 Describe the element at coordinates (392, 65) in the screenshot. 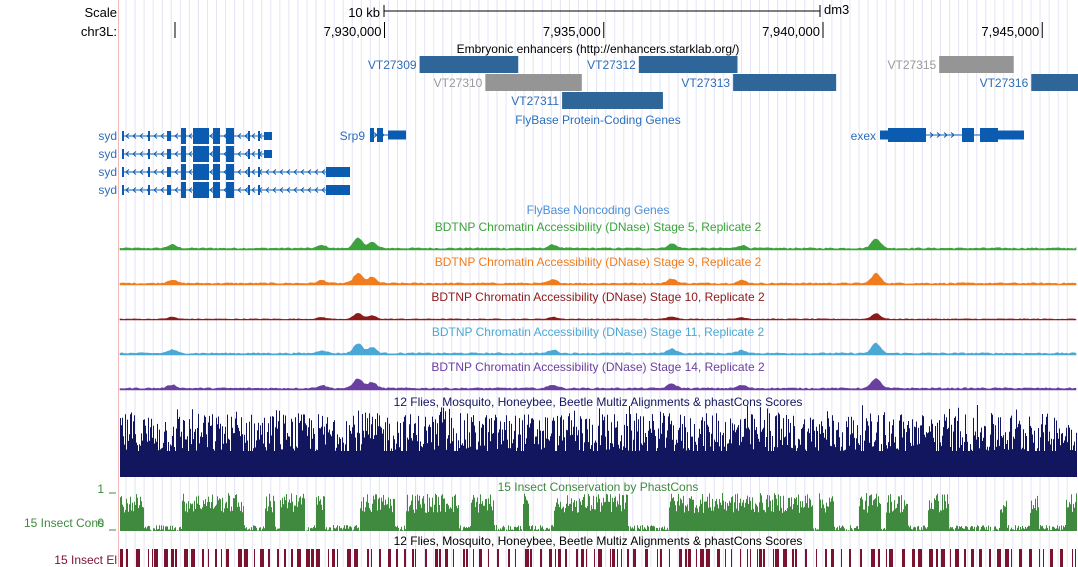

I see `enhancer-label: VT27309` at that location.